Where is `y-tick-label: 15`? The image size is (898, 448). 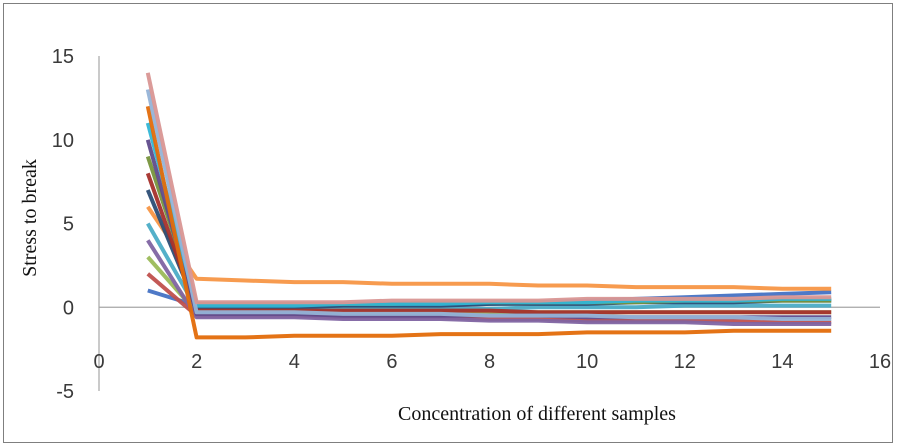 y-tick-label: 15 is located at coordinates (63, 57).